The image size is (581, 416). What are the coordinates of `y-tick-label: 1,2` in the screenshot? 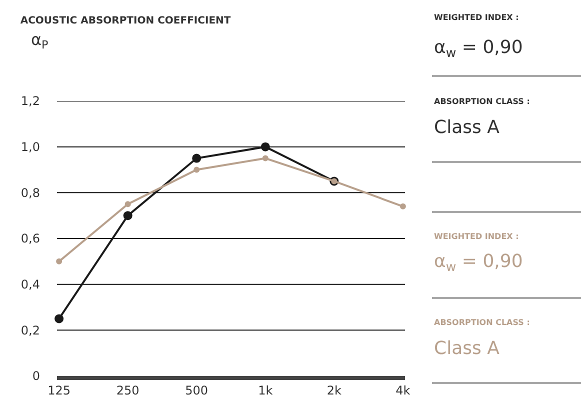 It's located at (30, 101).